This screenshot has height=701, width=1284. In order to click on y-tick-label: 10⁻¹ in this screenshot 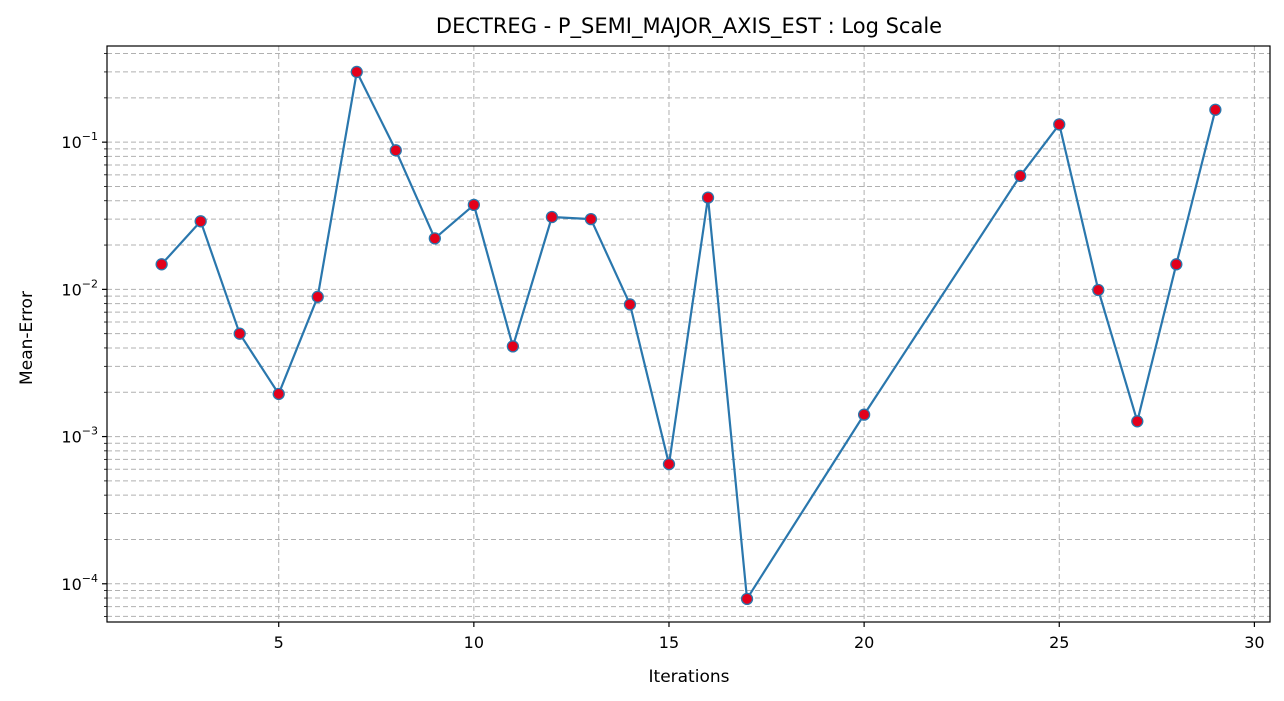, I will do `click(79, 141)`.